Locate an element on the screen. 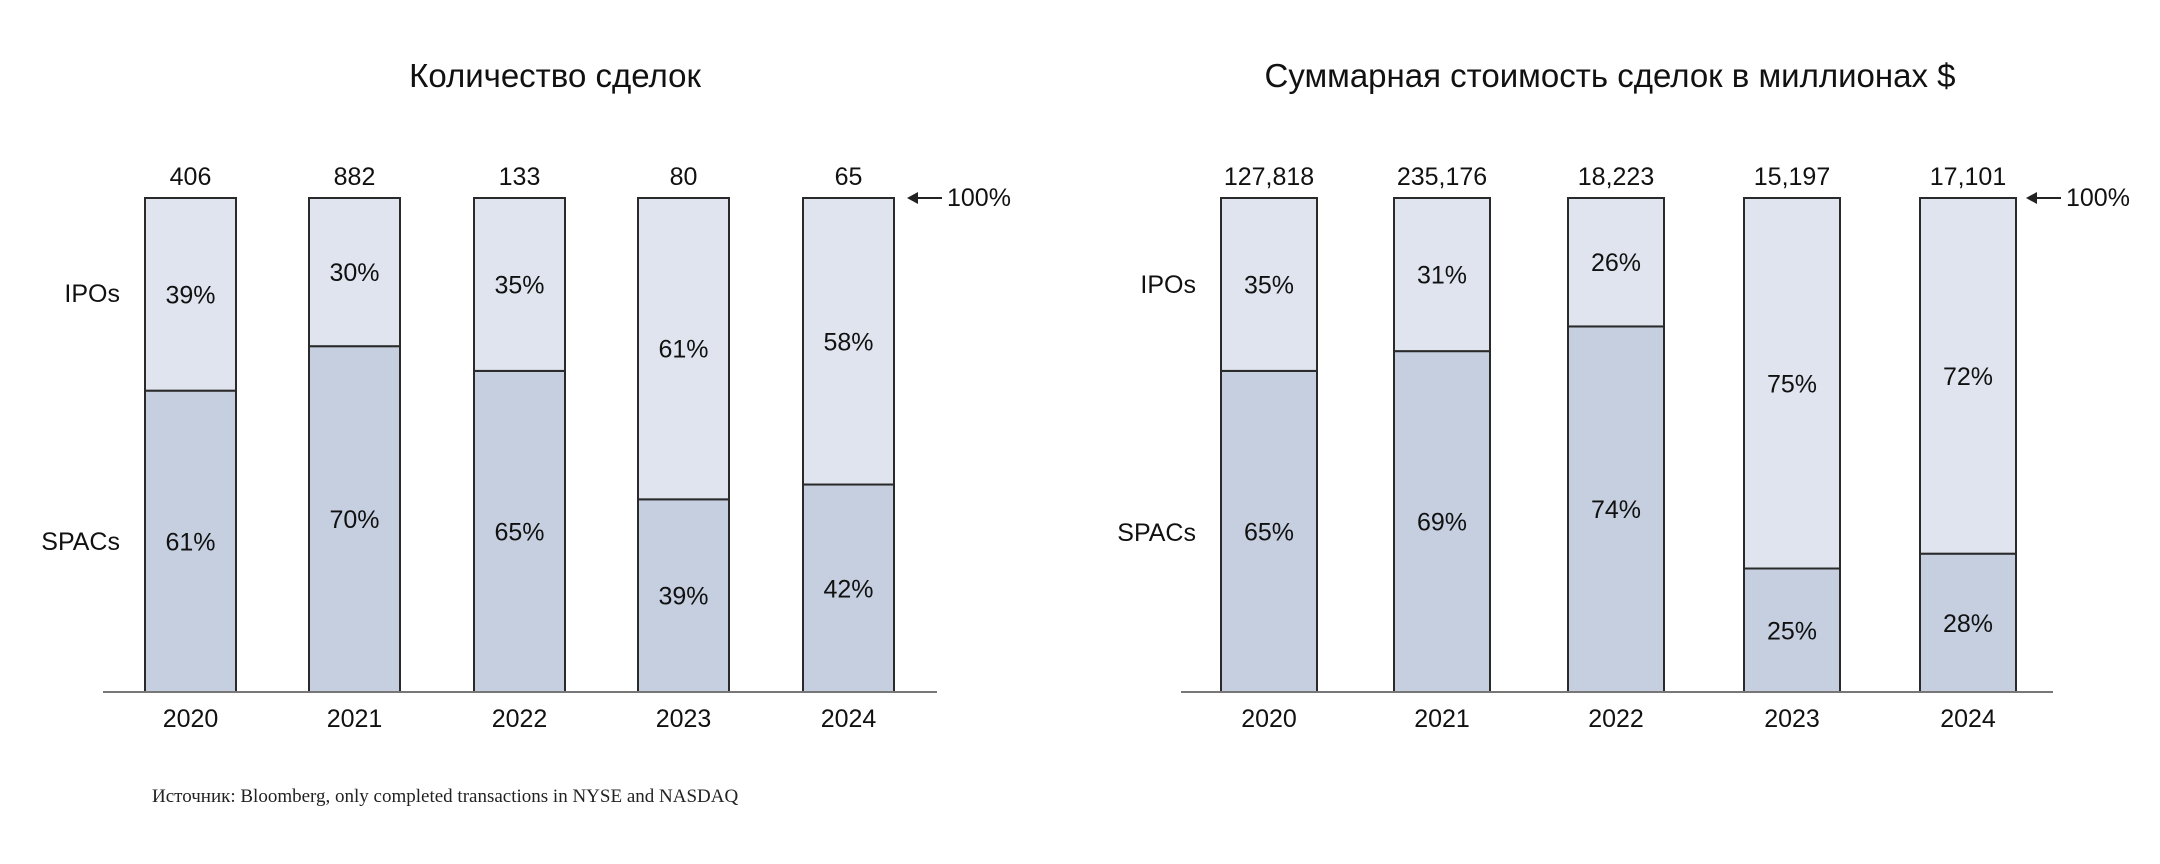  data-label-spacs: 70% is located at coordinates (354, 520).